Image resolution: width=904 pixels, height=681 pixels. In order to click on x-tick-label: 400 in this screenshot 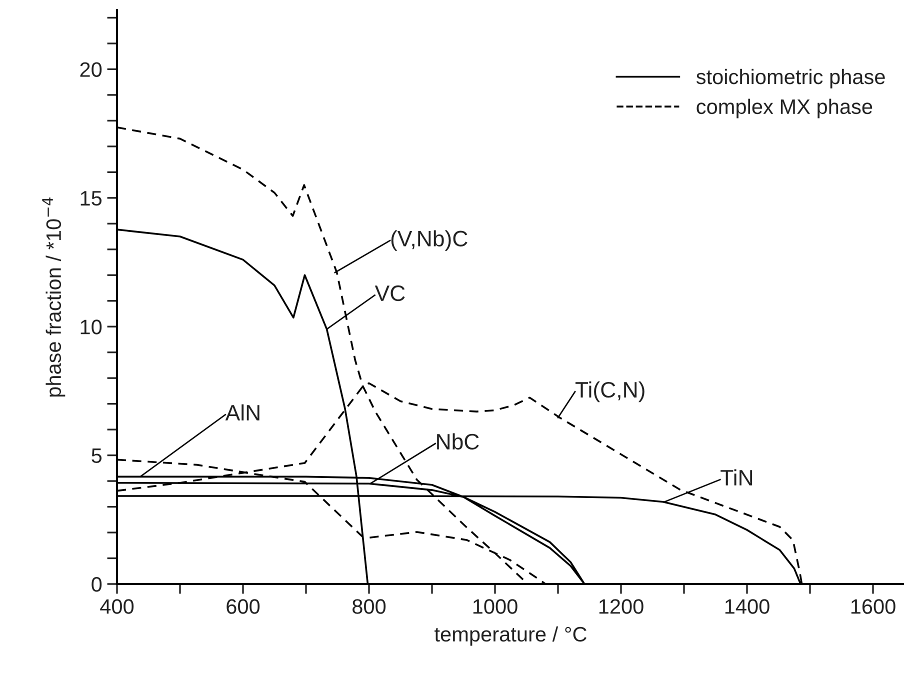, I will do `click(117, 606)`.